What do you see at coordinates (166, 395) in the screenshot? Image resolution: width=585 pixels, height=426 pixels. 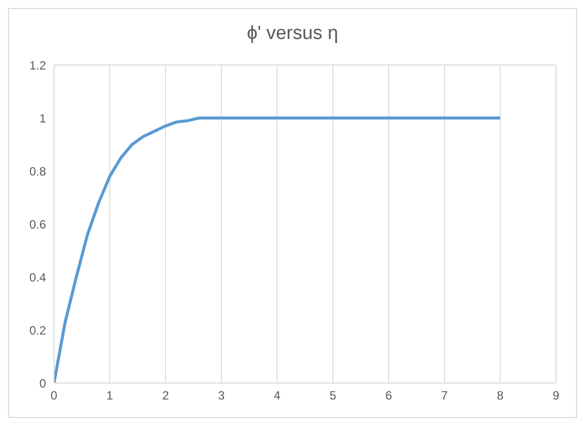 I see `x-tick-label: 2` at bounding box center [166, 395].